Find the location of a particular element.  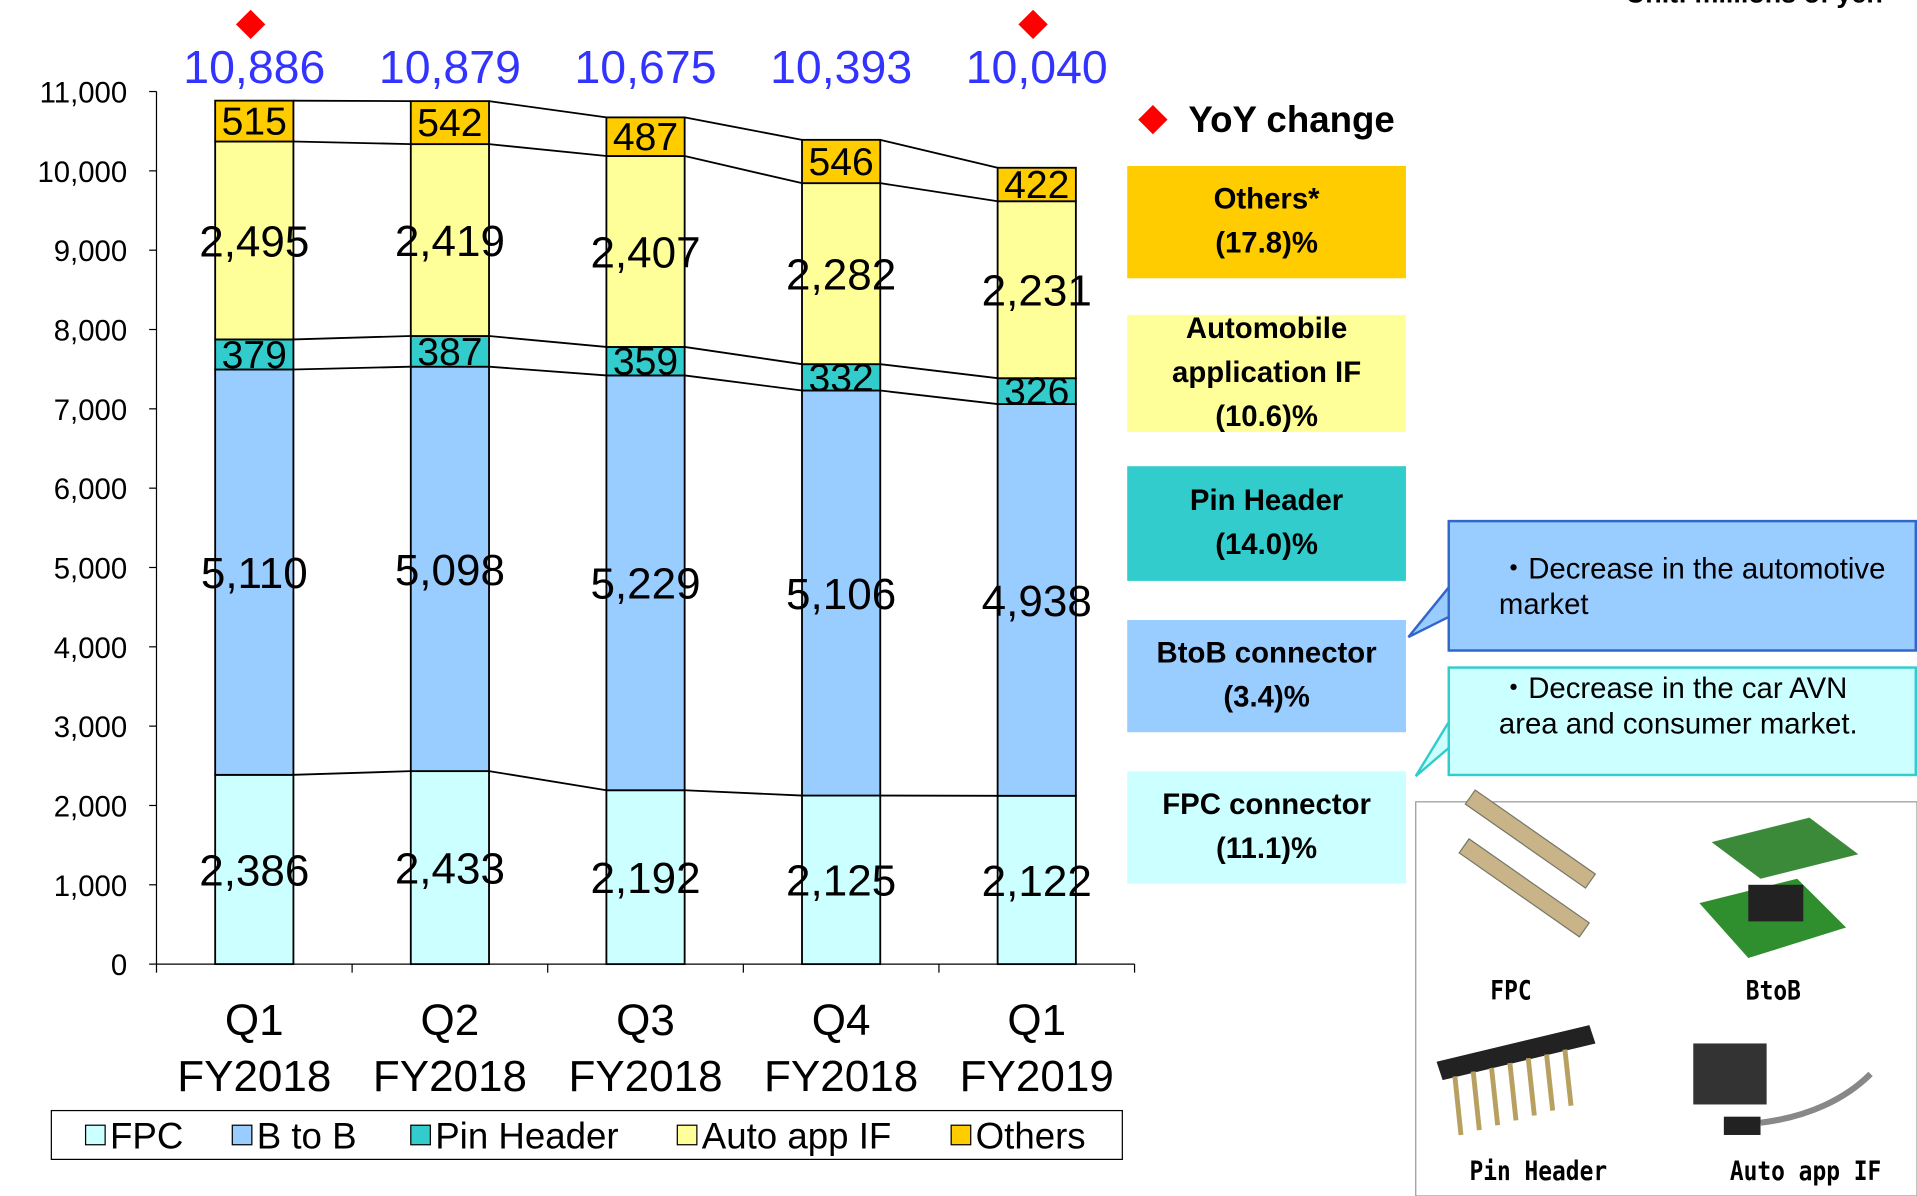

product-label: Auto app IF is located at coordinates (1805, 1172).